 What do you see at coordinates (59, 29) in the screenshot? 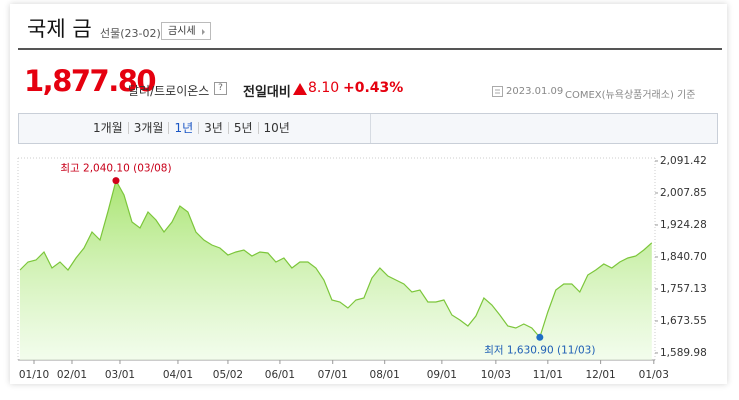
I see `title: 국제 금` at bounding box center [59, 29].